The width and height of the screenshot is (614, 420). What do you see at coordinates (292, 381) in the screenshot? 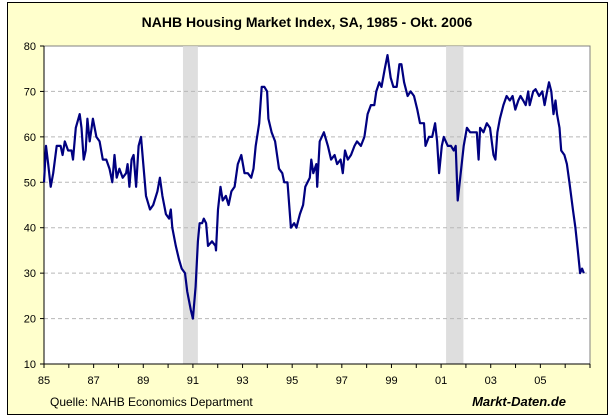
I see `x-tick-label: 95` at bounding box center [292, 381].